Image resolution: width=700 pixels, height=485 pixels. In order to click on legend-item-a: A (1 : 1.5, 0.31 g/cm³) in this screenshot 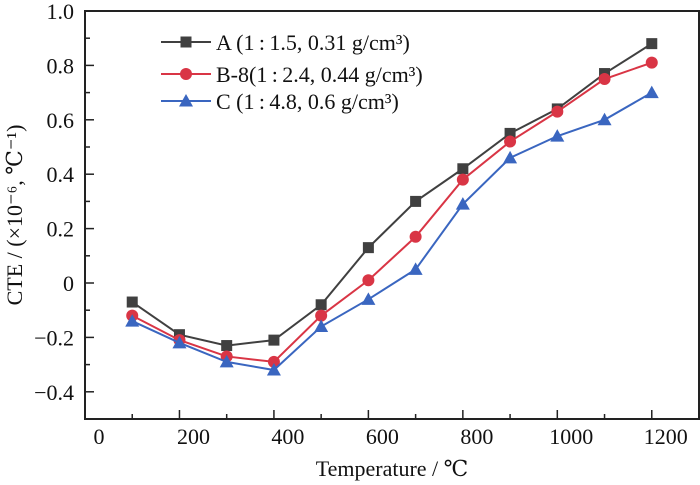, I will do `click(285, 42)`.